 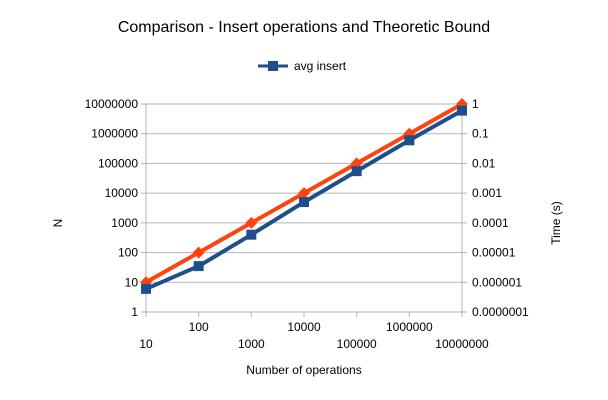 I want to click on x-tick-label: 100, so click(x=199, y=327).